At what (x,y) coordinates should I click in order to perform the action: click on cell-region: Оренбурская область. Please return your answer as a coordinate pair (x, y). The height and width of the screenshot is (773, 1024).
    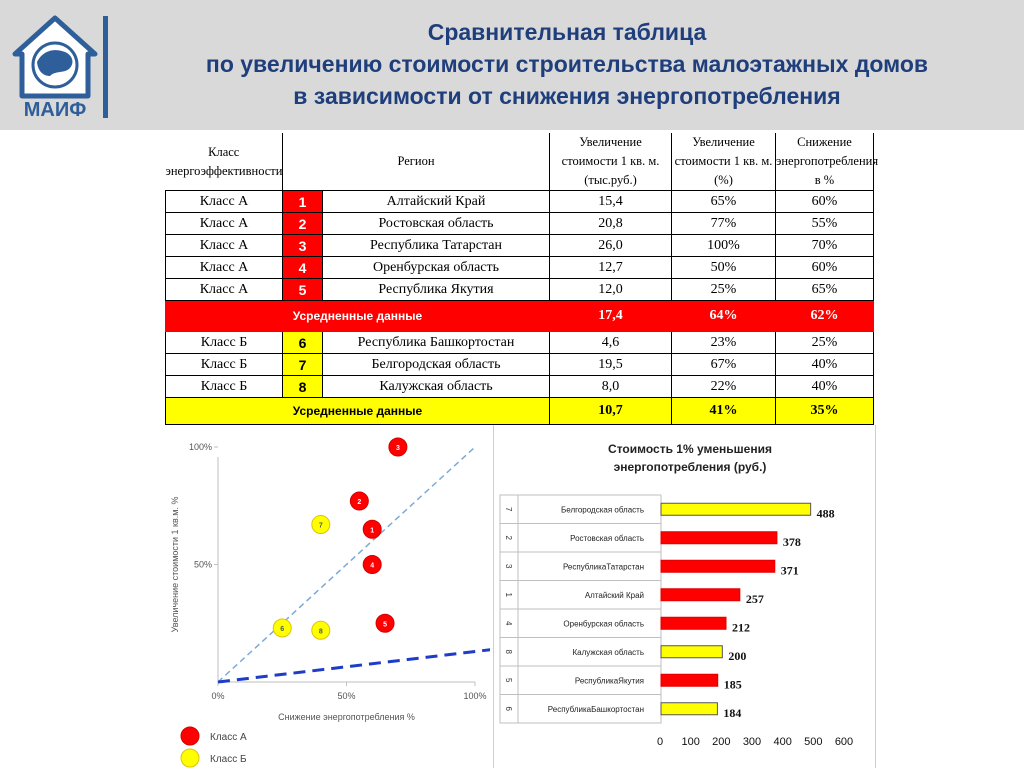
    Looking at the image, I should click on (436, 267).